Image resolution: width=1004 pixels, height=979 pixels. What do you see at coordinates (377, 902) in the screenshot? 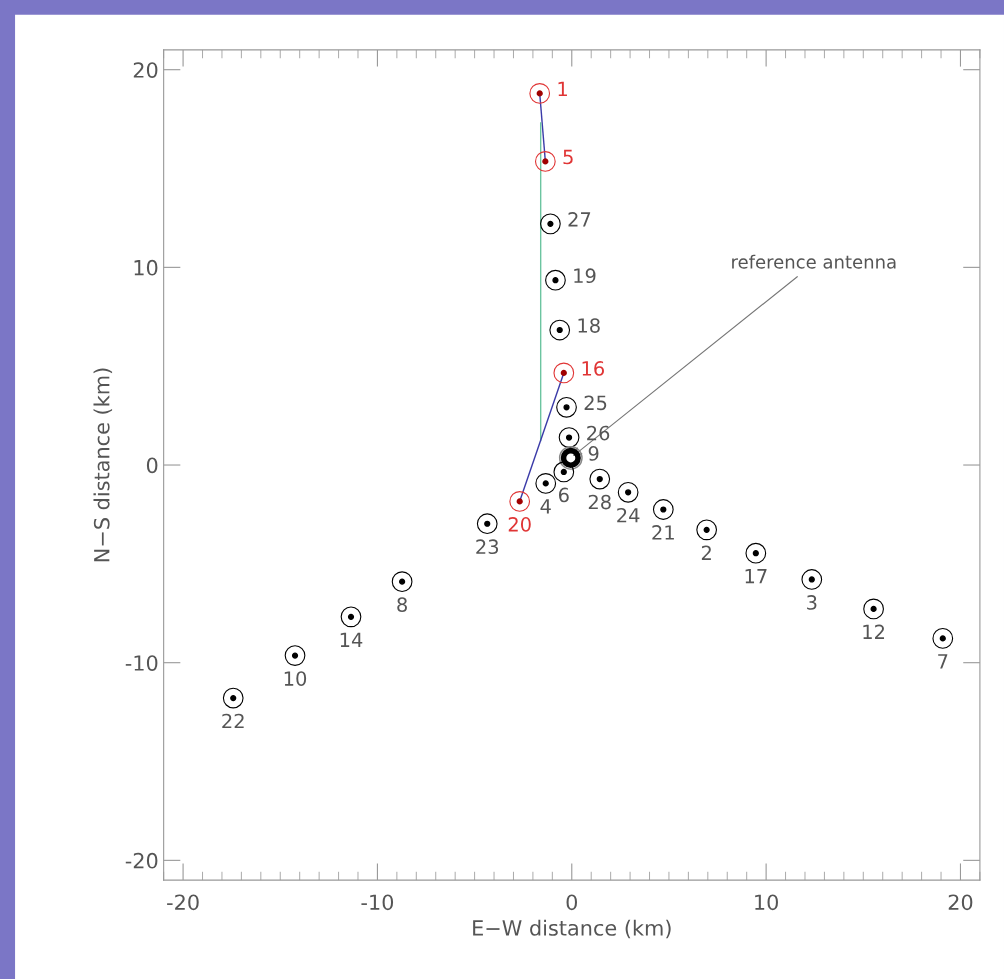
I see `x-tick-label: -10` at bounding box center [377, 902].